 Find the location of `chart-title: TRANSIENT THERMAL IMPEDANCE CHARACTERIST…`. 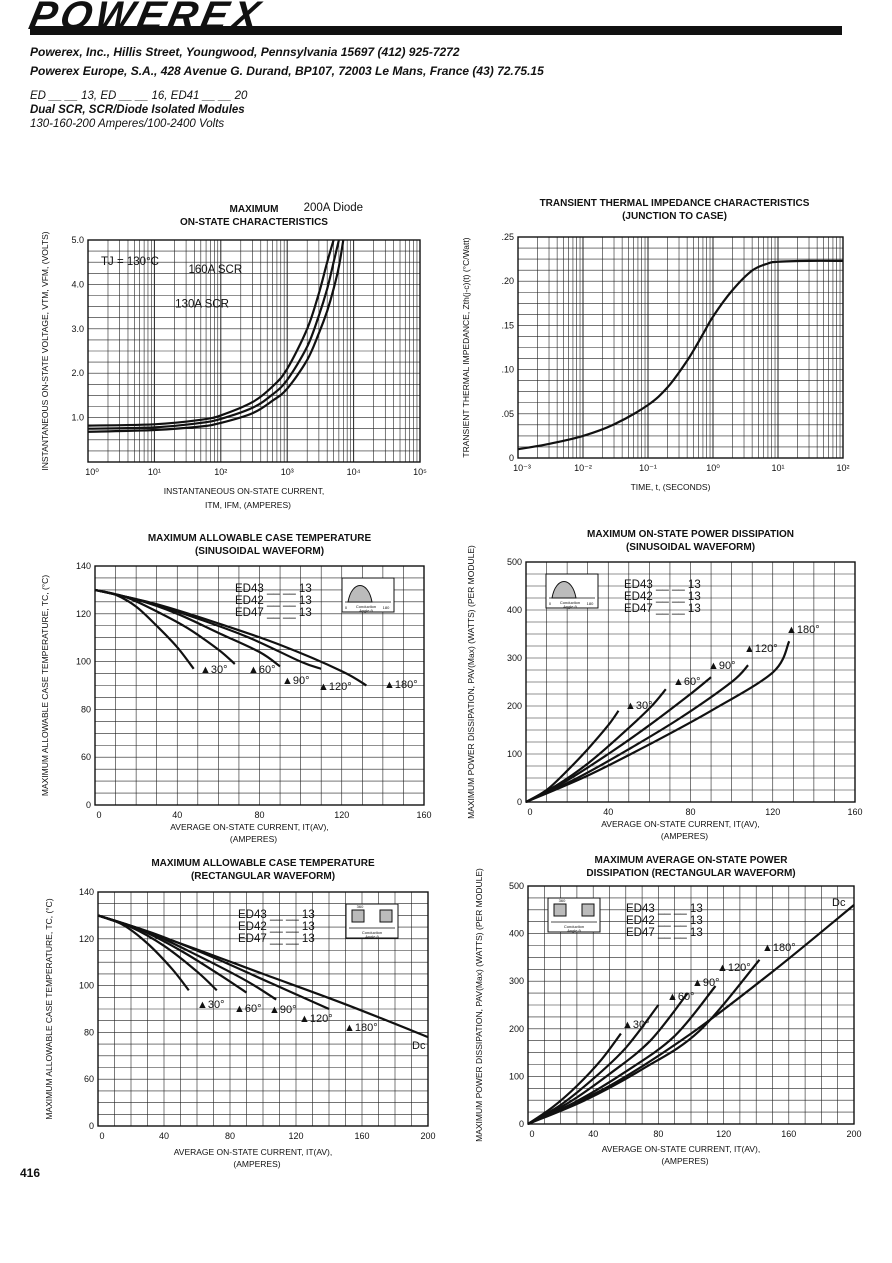

chart-title: TRANSIENT THERMAL IMPEDANCE CHARACTERIST… is located at coordinates (675, 203).